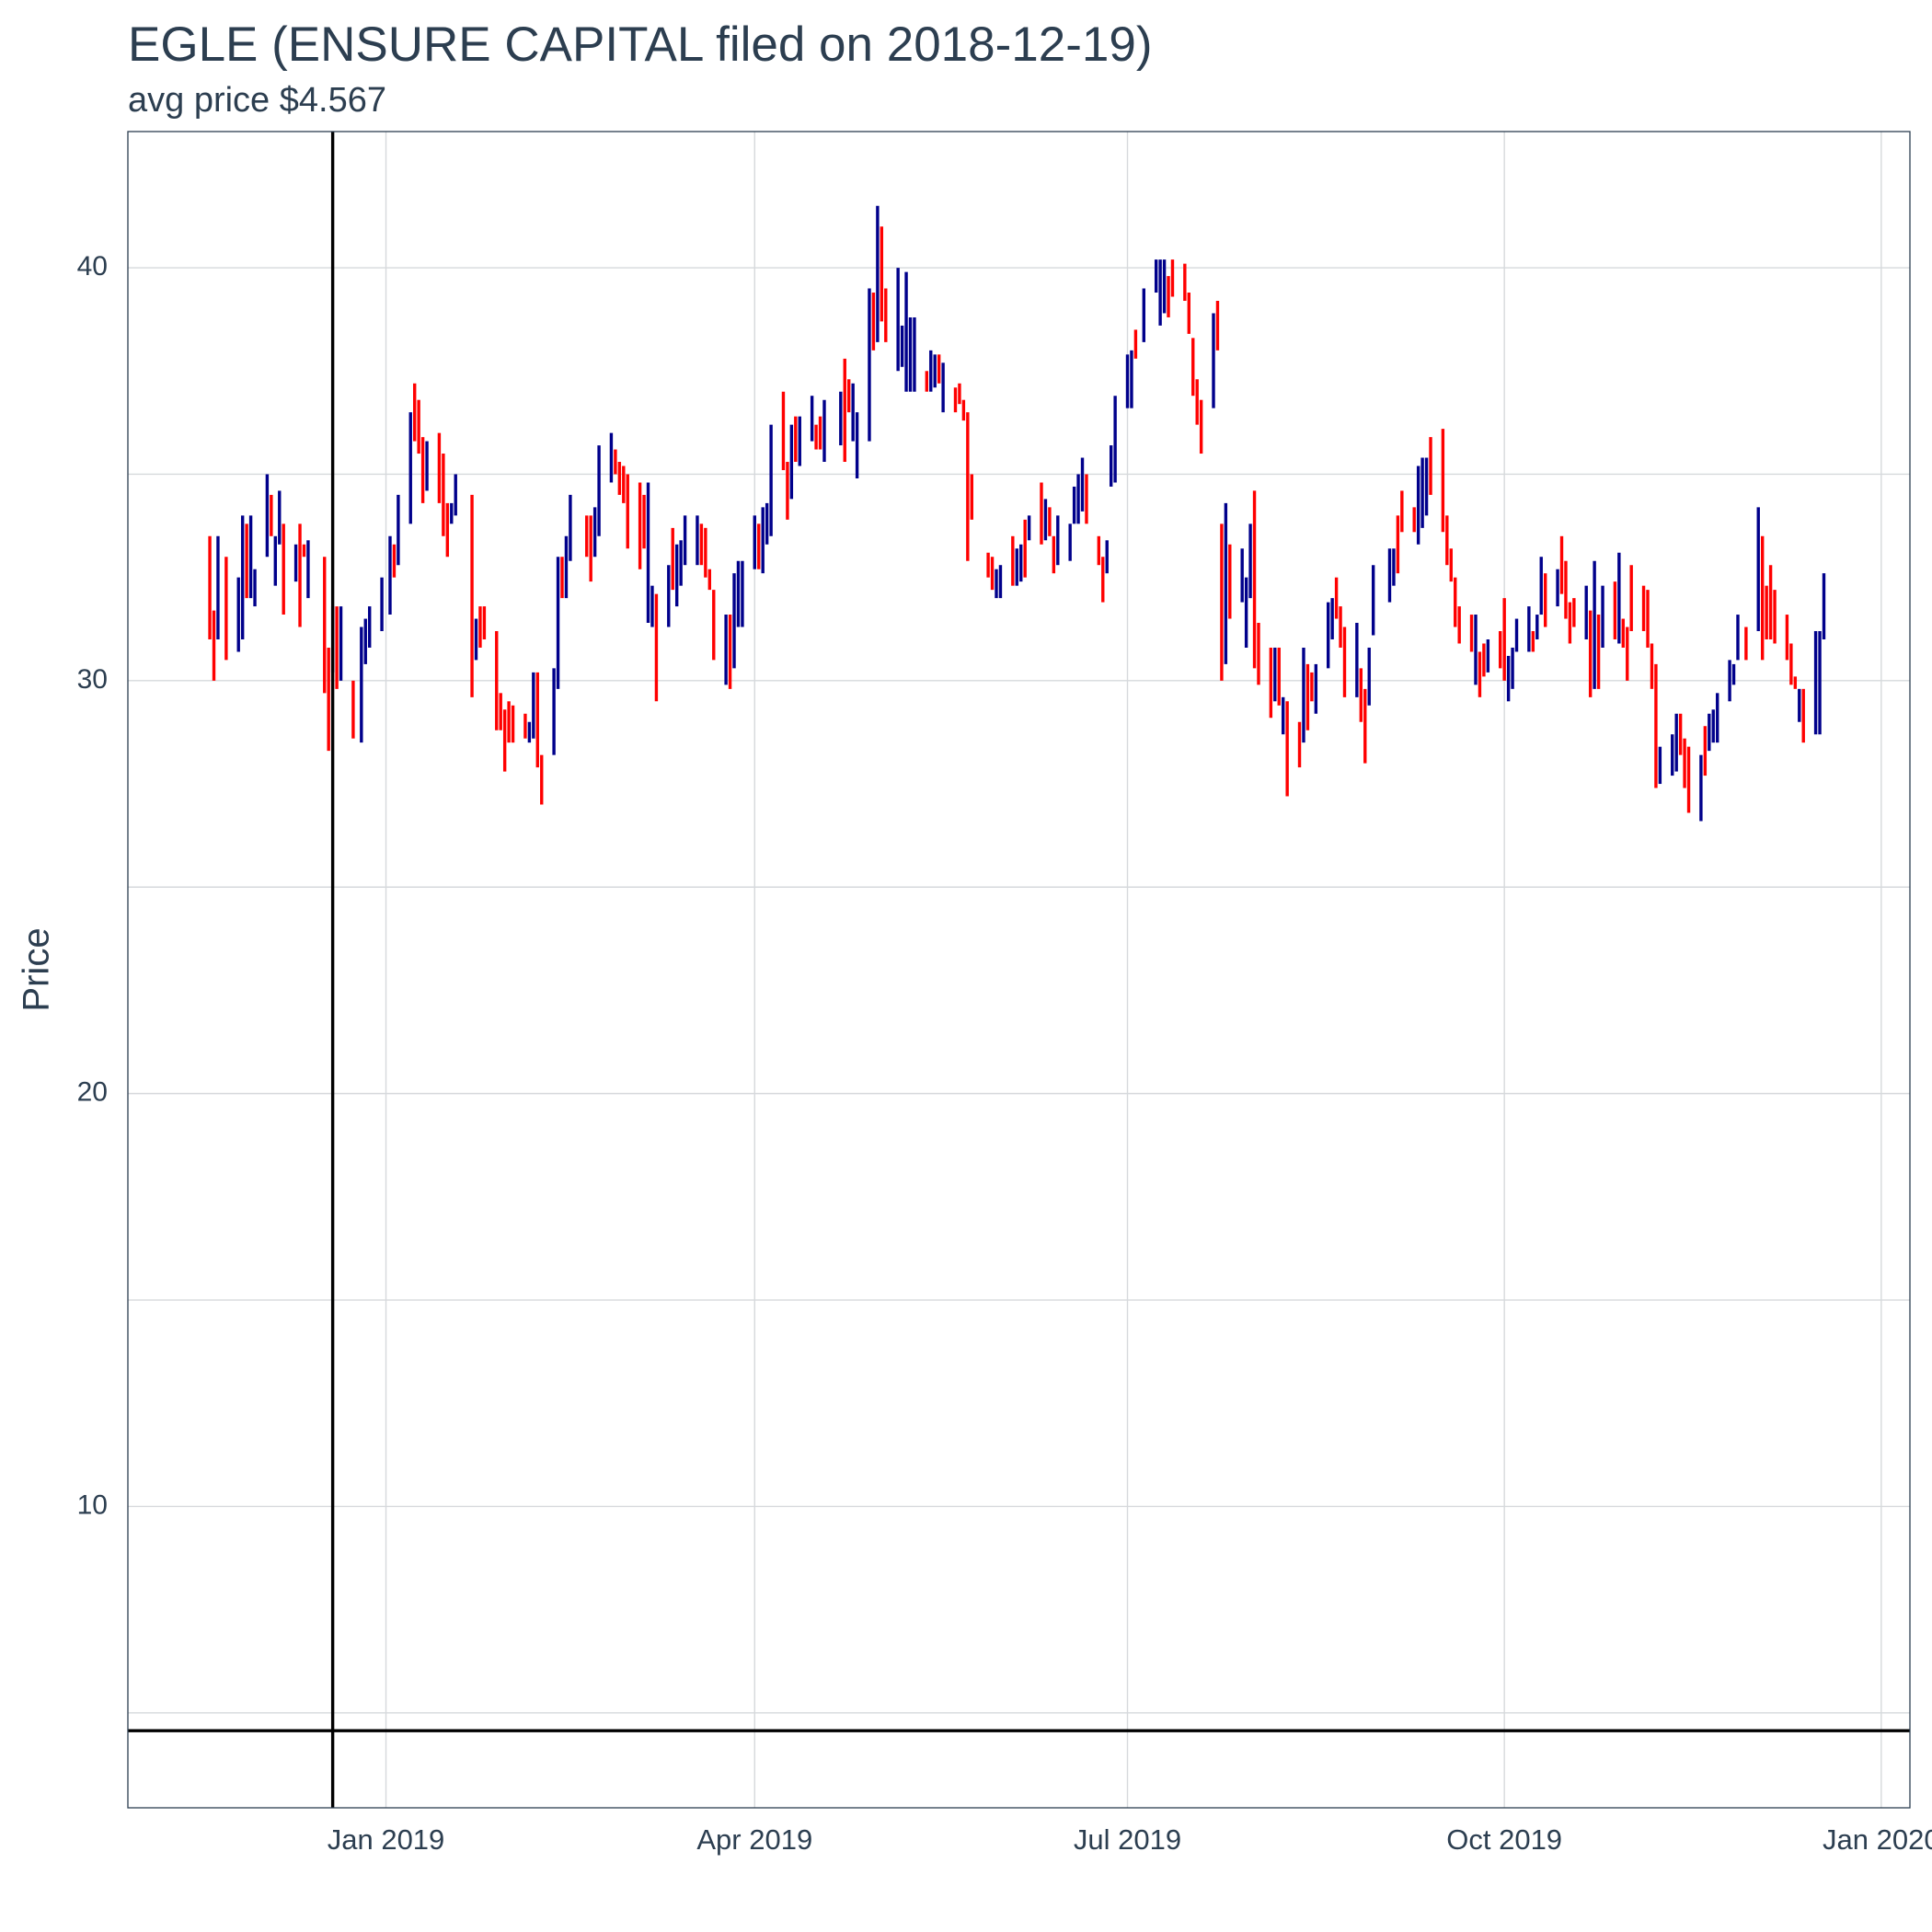 The height and width of the screenshot is (1932, 1932). What do you see at coordinates (92, 266) in the screenshot?
I see `y-tick-label: 40` at bounding box center [92, 266].